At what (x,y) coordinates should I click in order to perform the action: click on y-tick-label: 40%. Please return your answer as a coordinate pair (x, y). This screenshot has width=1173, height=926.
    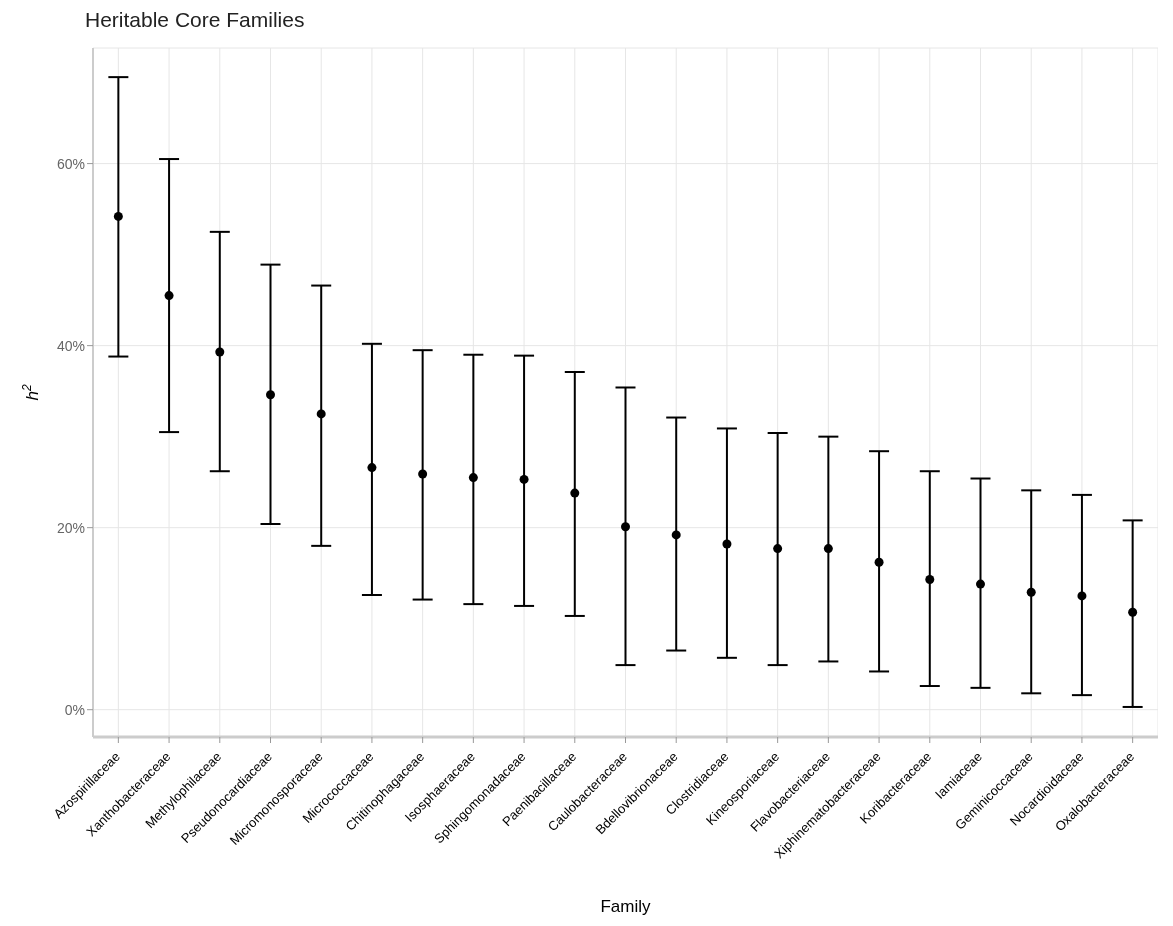
    Looking at the image, I should click on (70, 345).